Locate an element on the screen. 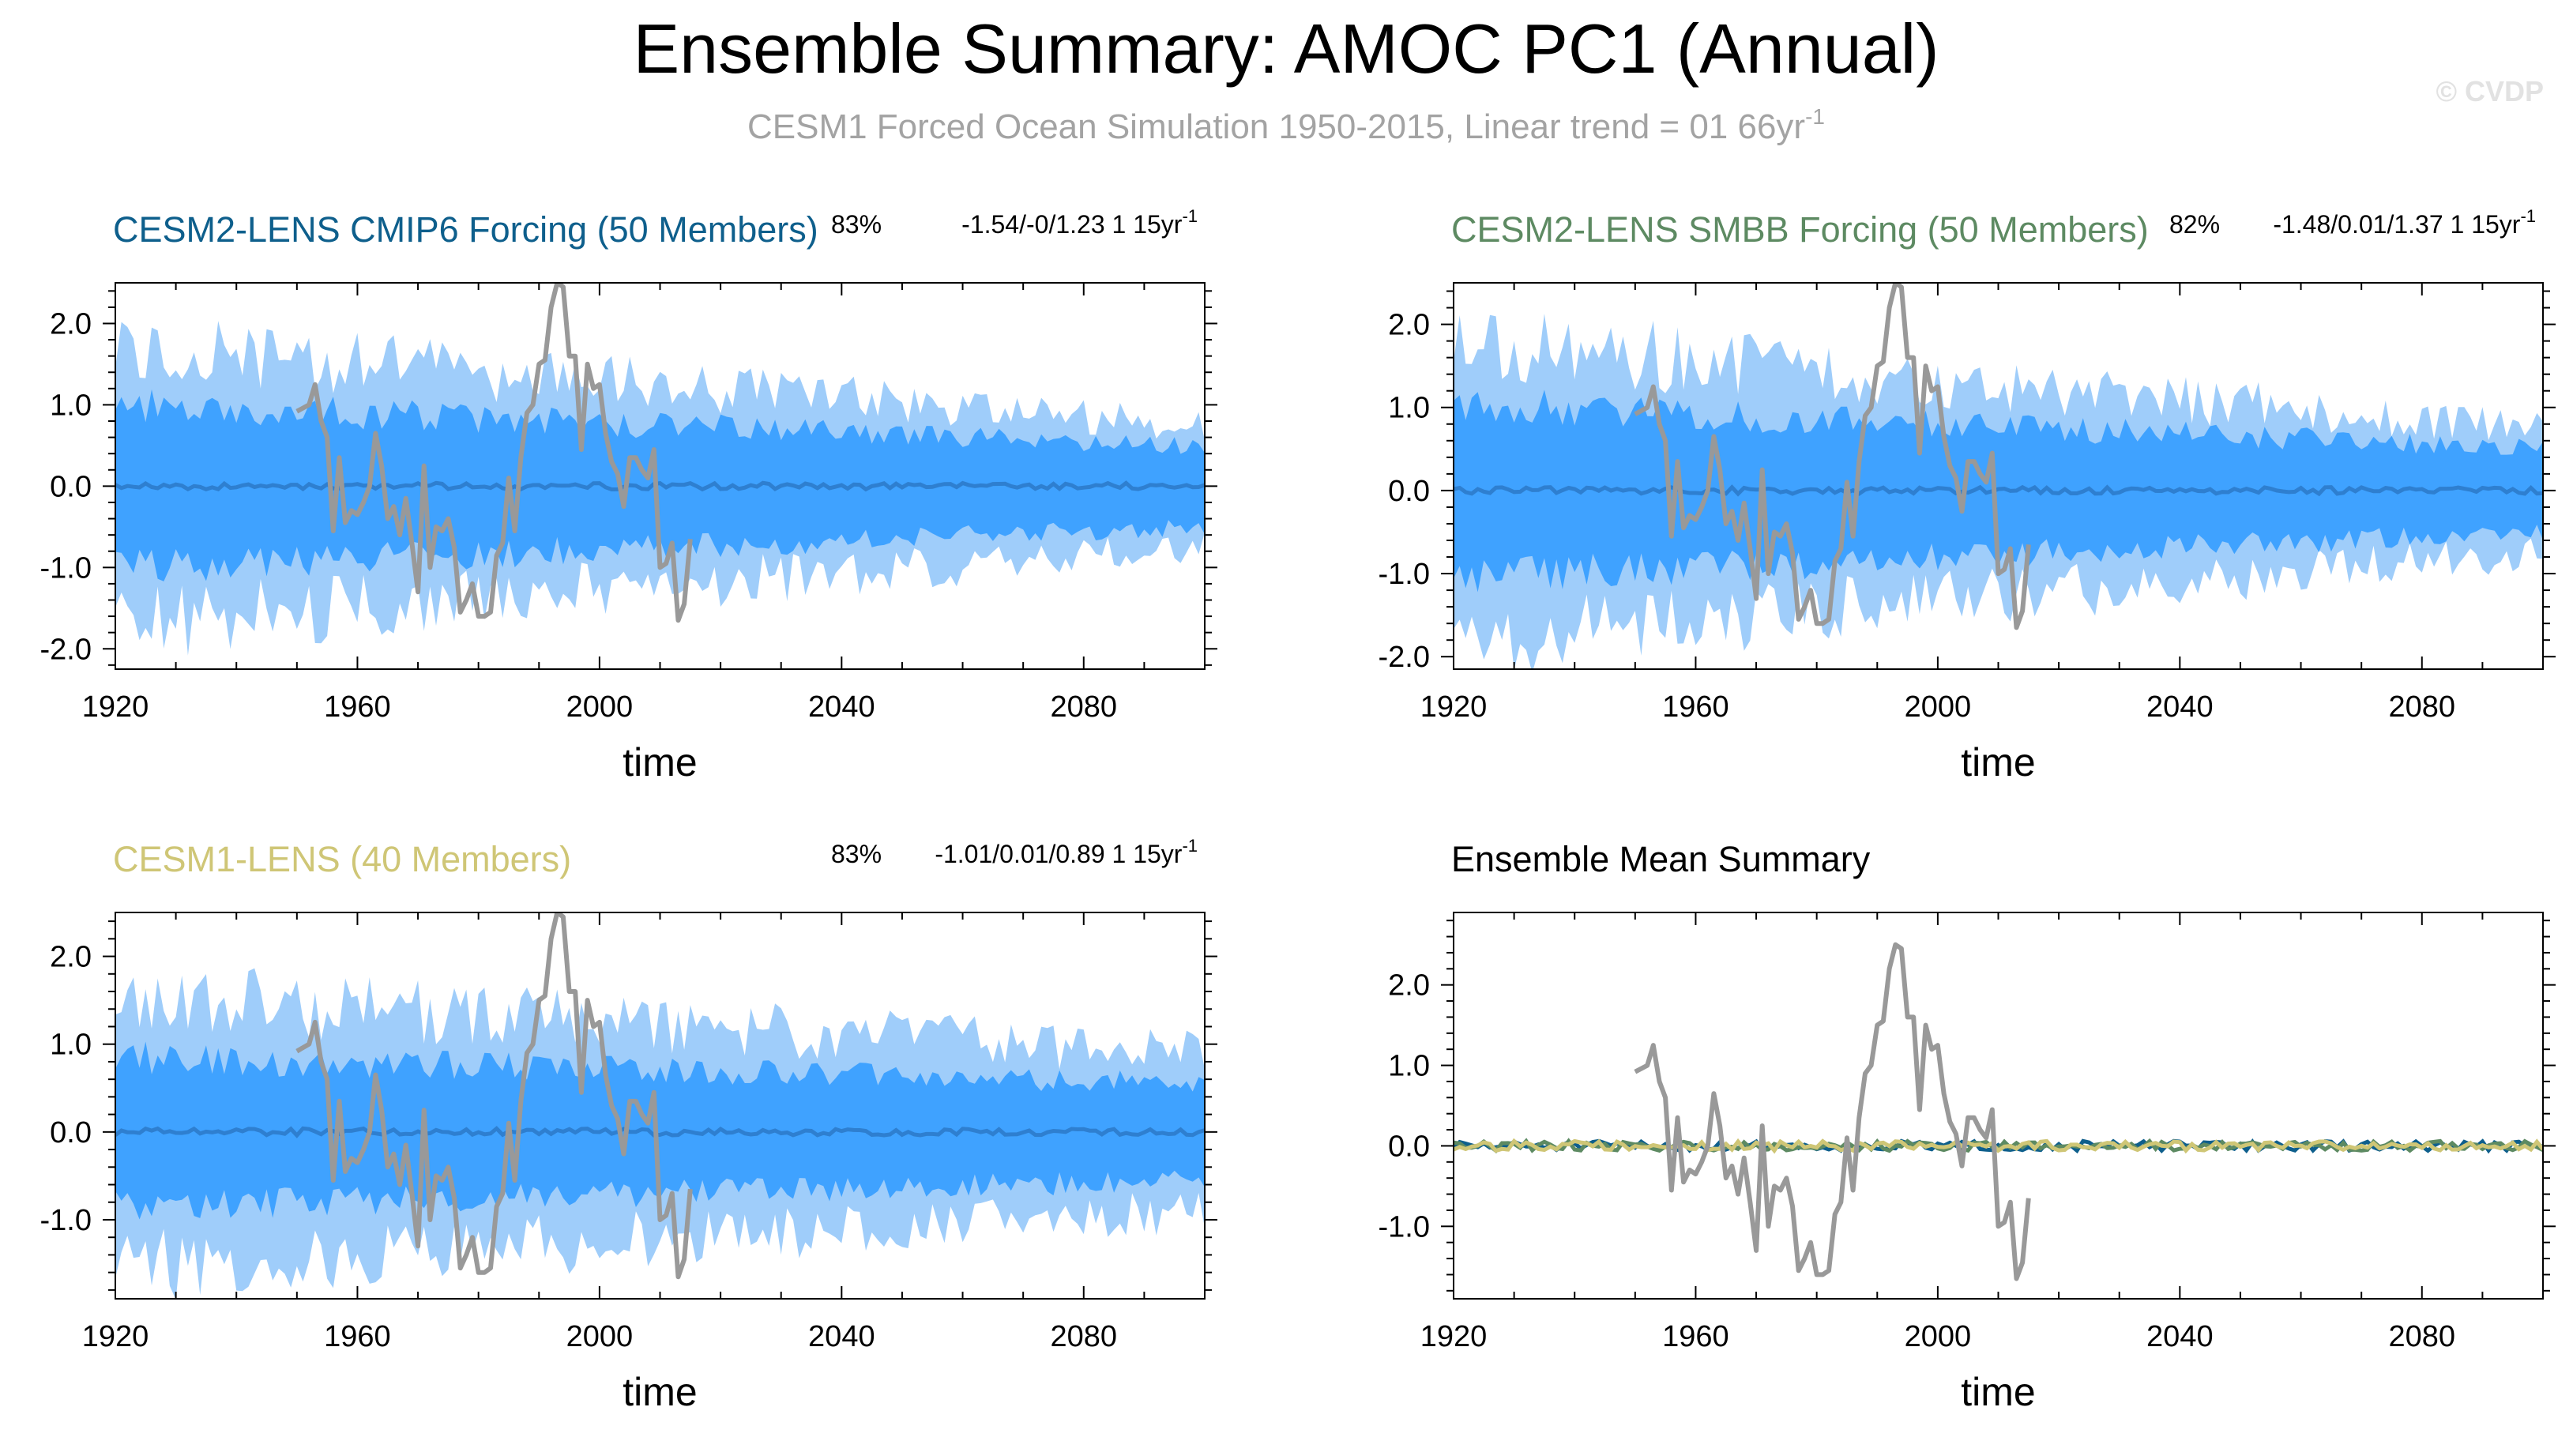  panel-title: Ensemble Mean Summary is located at coordinates (1661, 859).